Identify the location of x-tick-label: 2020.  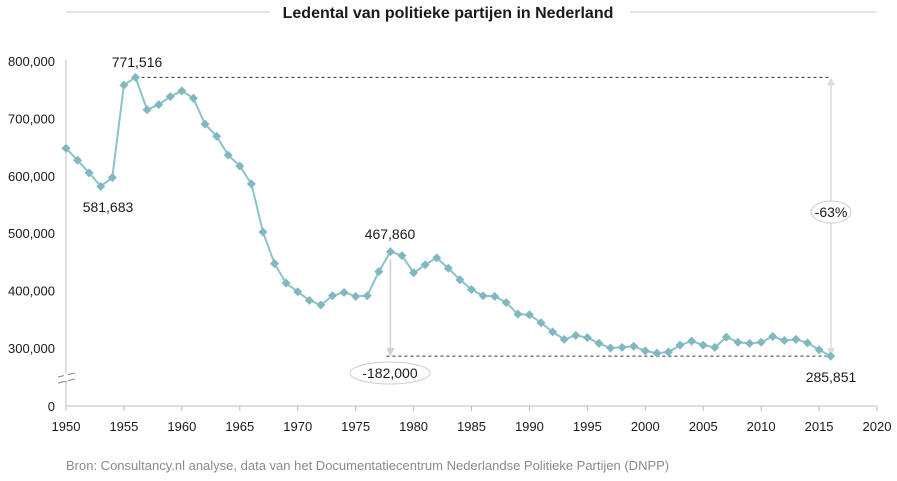
(877, 426).